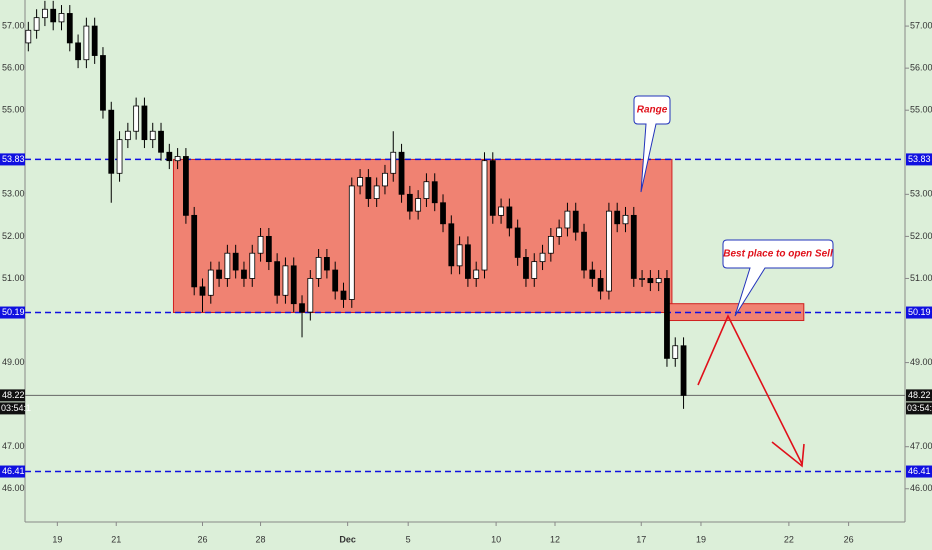 The image size is (932, 550). What do you see at coordinates (921, 25) in the screenshot?
I see `y-tick-label: 57.00` at bounding box center [921, 25].